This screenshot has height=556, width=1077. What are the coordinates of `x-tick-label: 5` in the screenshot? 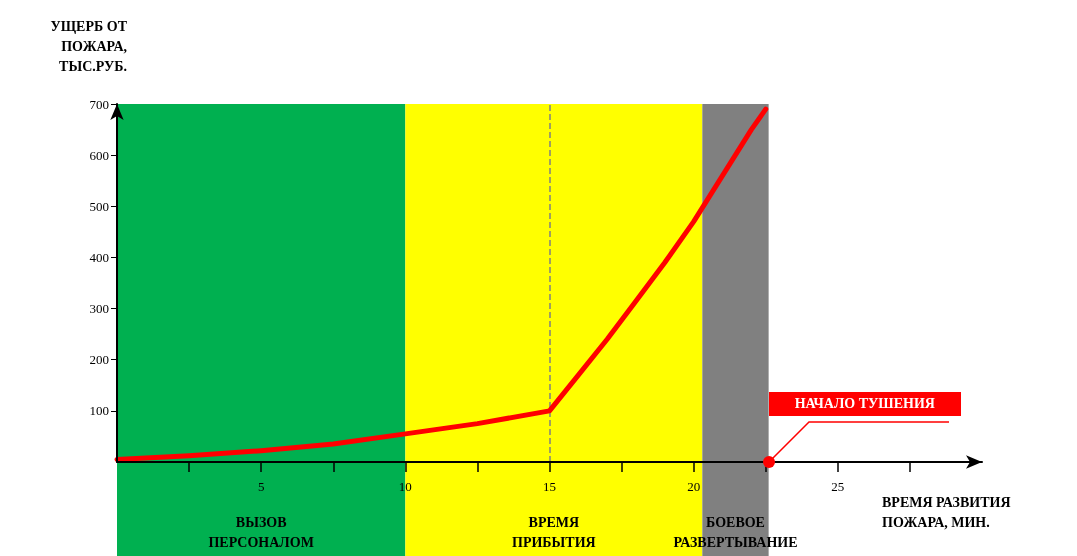 It's located at (261, 486).